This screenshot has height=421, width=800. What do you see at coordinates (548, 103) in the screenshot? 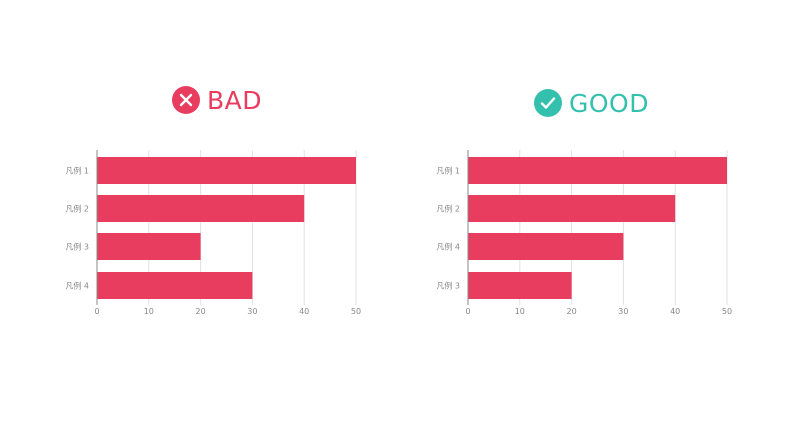
I see `check-mark-icon` at bounding box center [548, 103].